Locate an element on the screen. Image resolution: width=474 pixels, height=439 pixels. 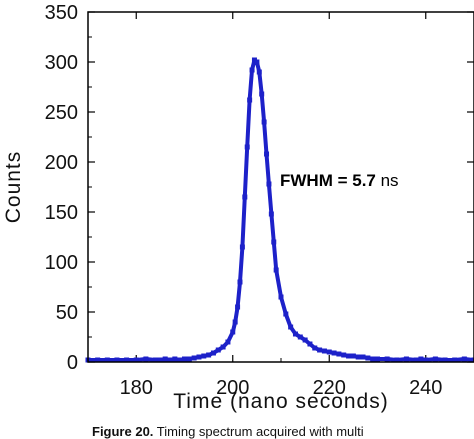
y-tick-label: 100 is located at coordinates (61, 263).